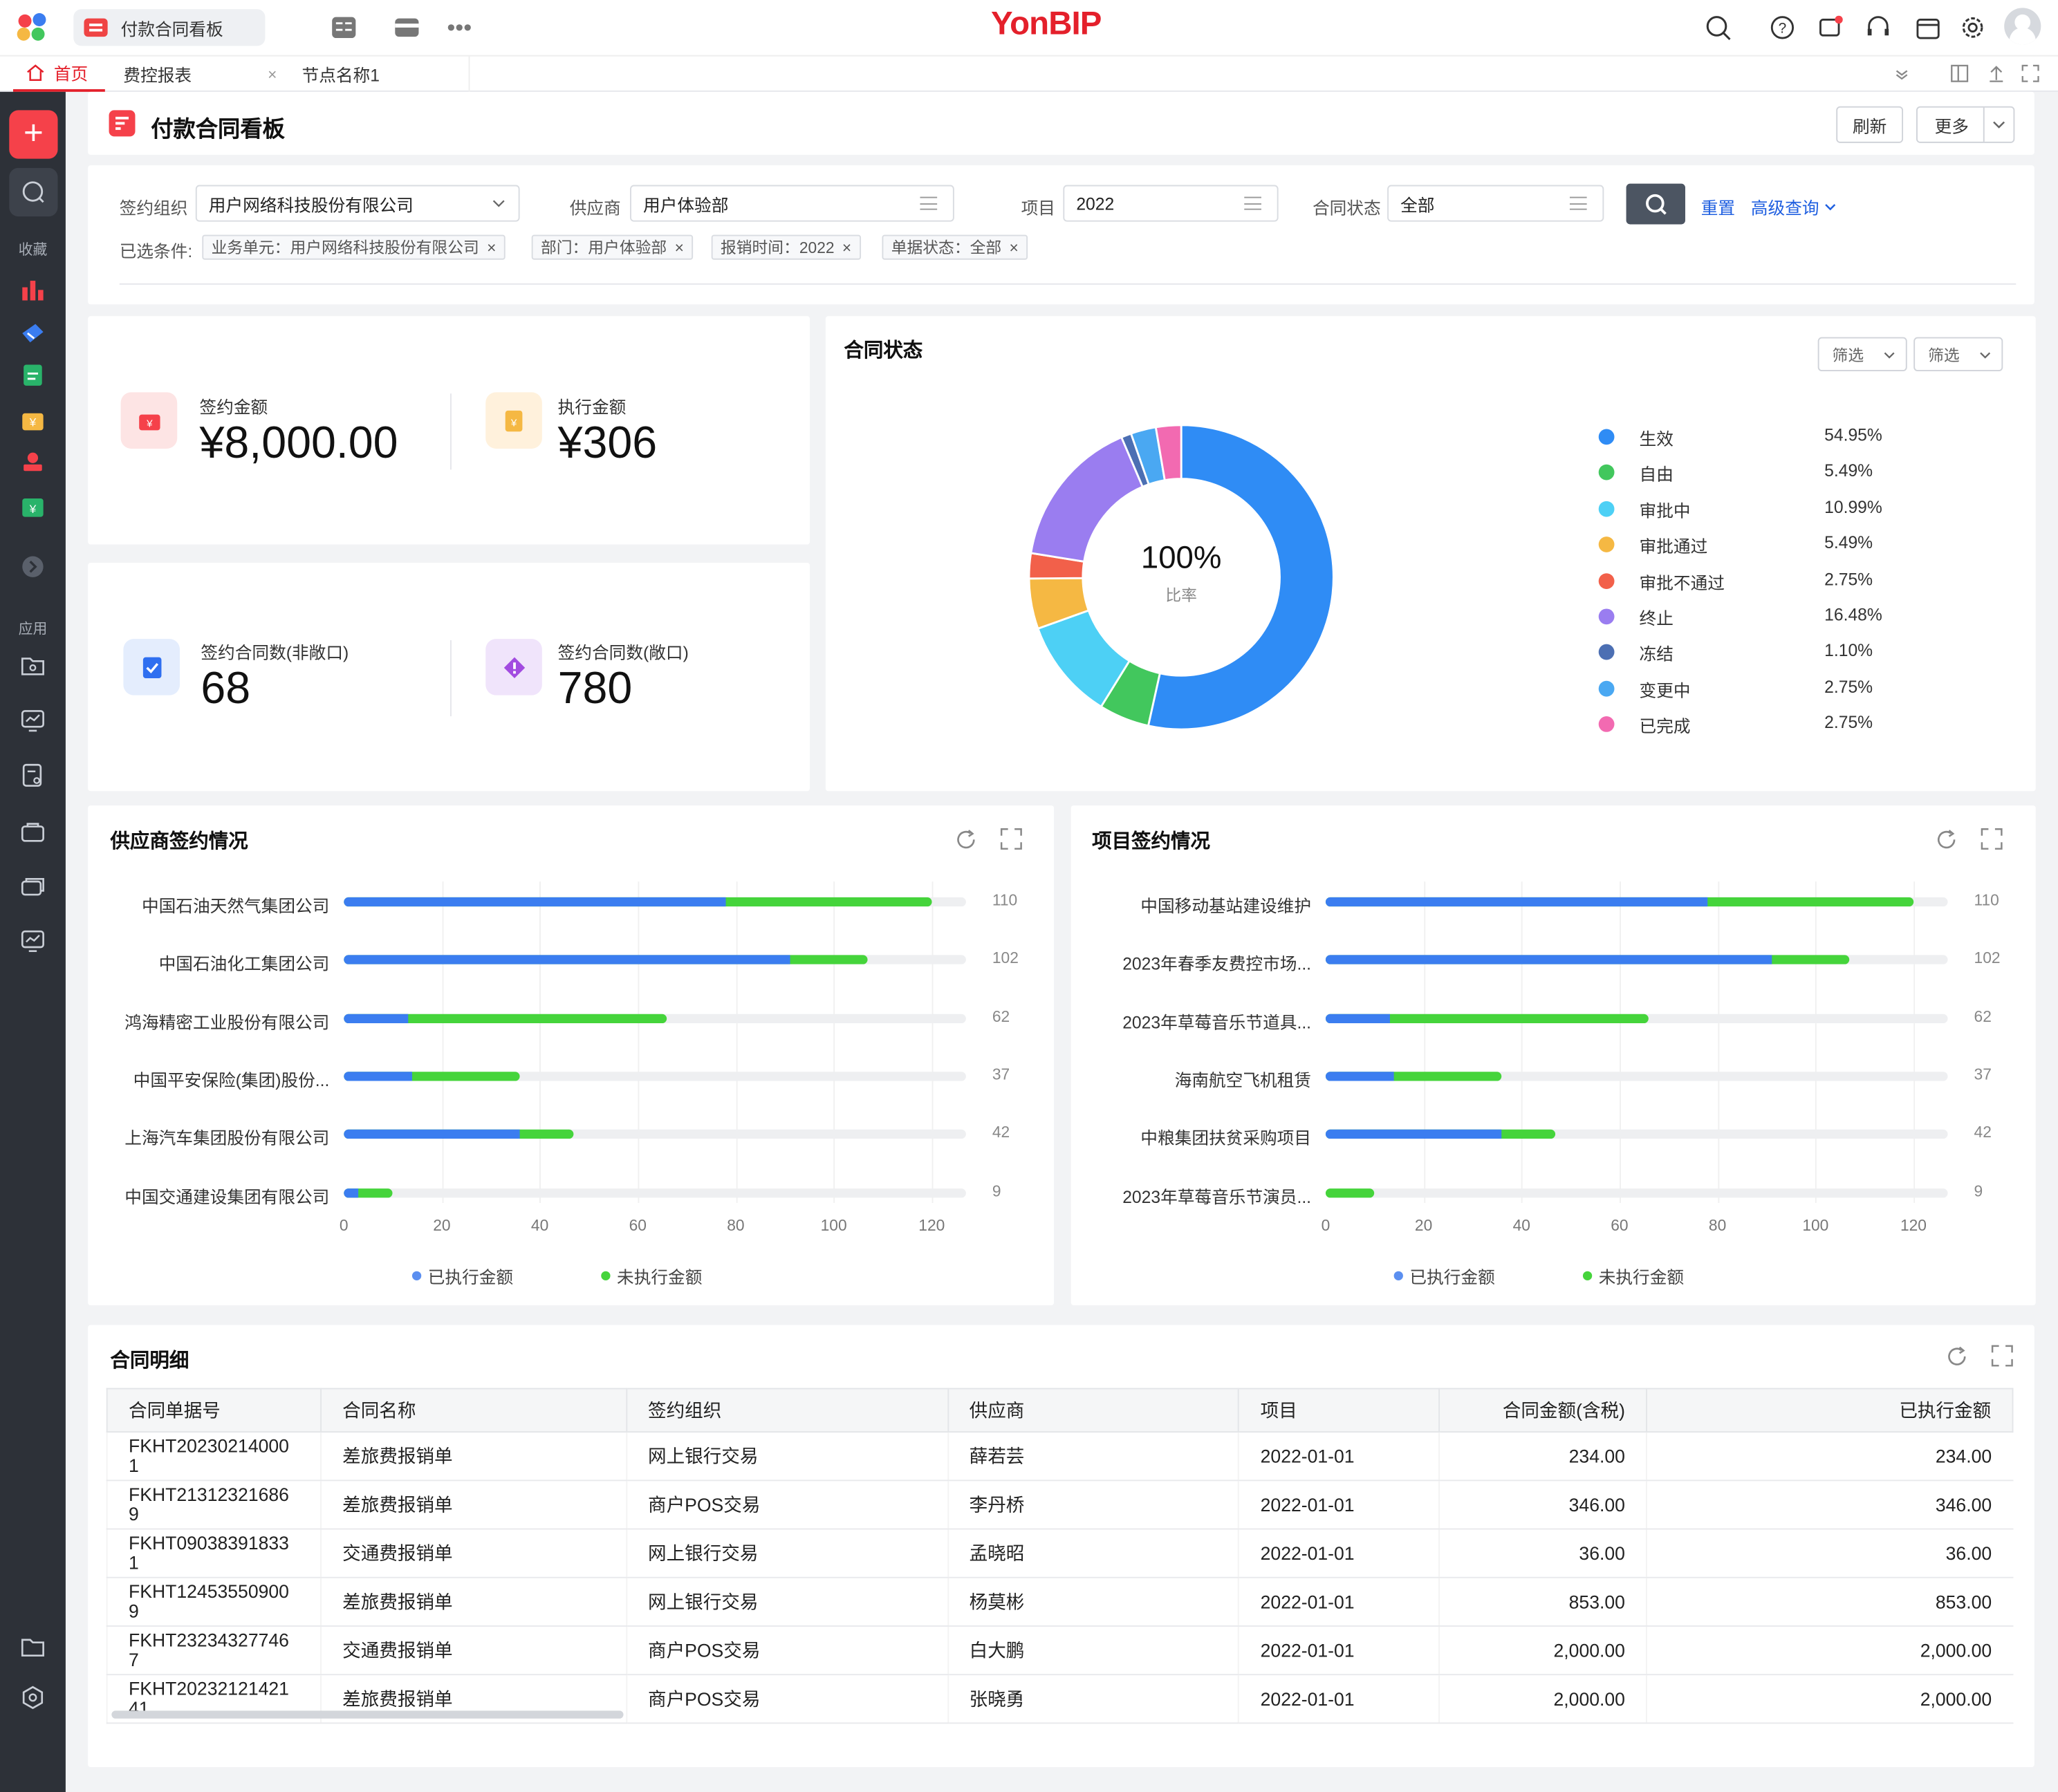  What do you see at coordinates (1171, 203) in the screenshot?
I see `project-field: 2022` at bounding box center [1171, 203].